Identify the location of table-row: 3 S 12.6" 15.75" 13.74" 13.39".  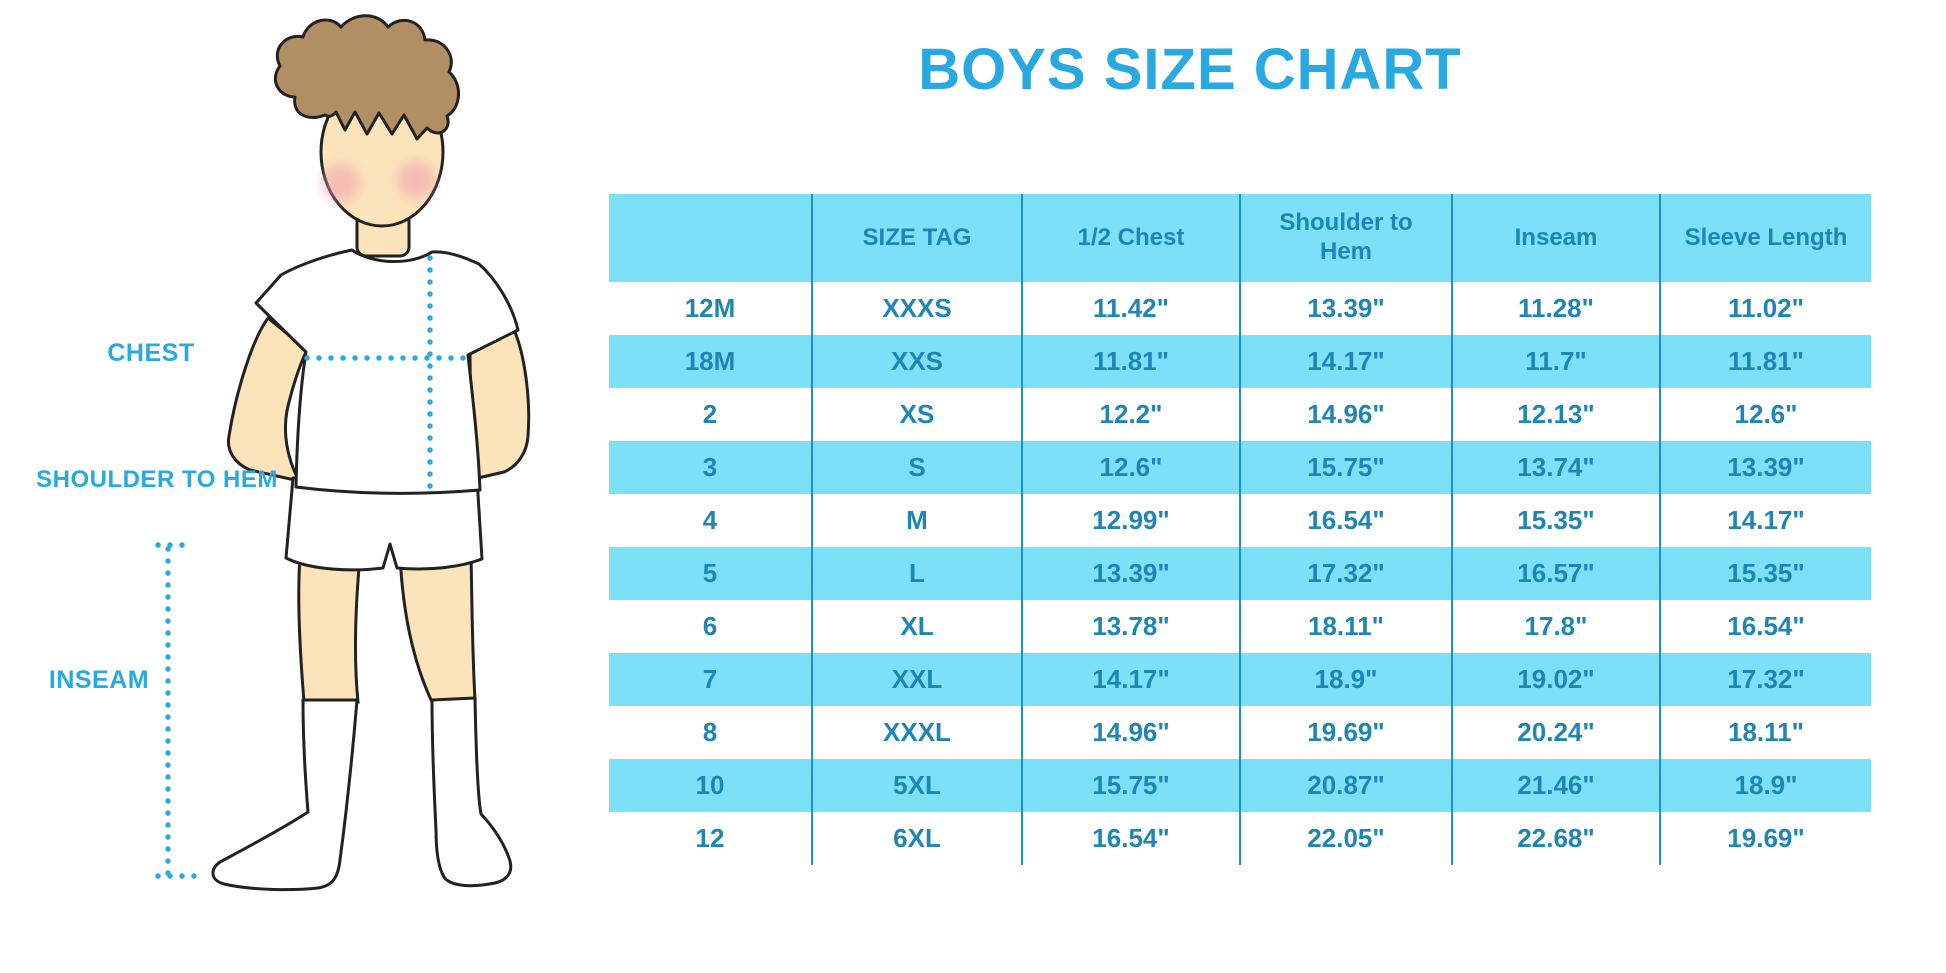
(1240, 467).